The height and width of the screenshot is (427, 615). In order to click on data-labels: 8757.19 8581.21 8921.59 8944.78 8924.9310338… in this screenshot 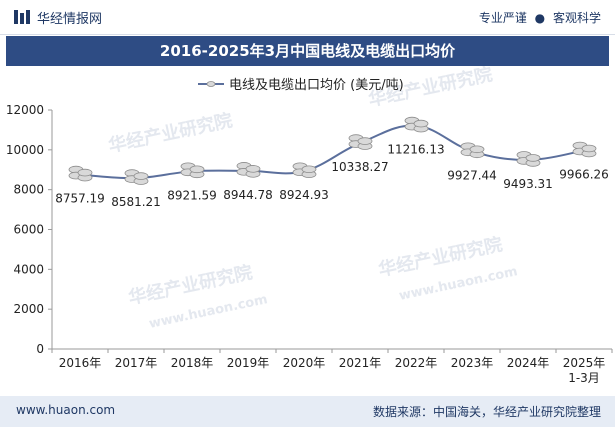, I will do `click(332, 176)`.